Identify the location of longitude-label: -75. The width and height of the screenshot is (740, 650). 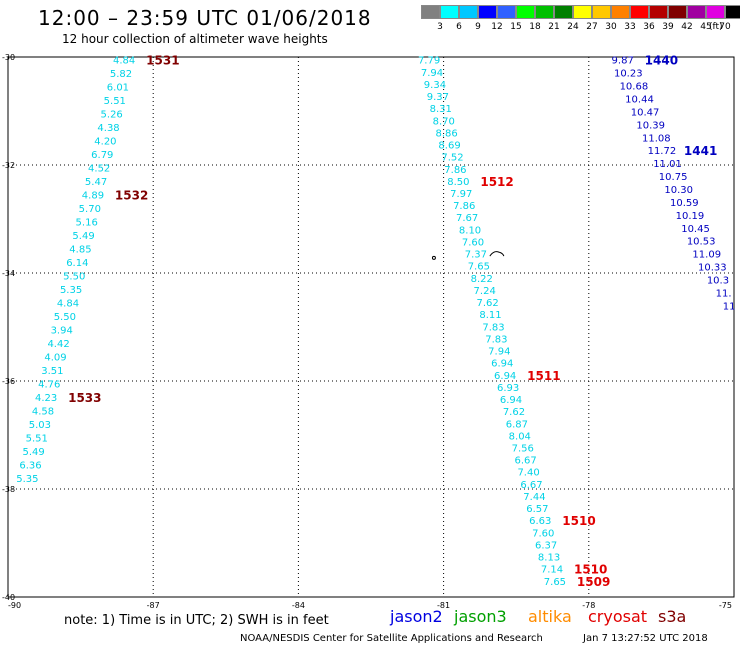
(725, 605).